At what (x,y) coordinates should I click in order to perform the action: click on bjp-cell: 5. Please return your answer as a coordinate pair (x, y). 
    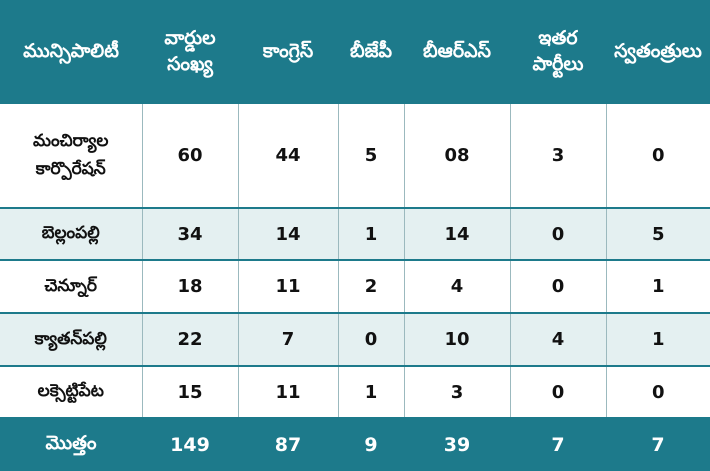
    Looking at the image, I should click on (371, 156).